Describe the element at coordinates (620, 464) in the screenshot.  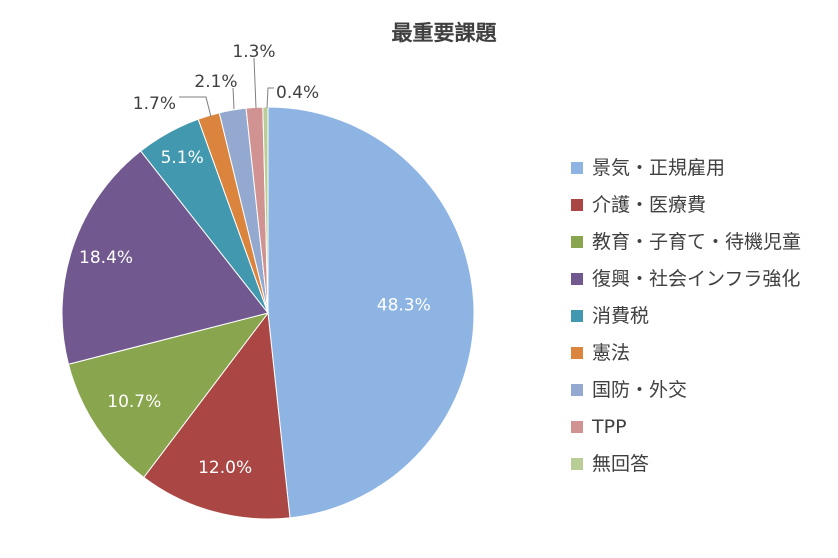
I see `legend-label-9: 無回答` at that location.